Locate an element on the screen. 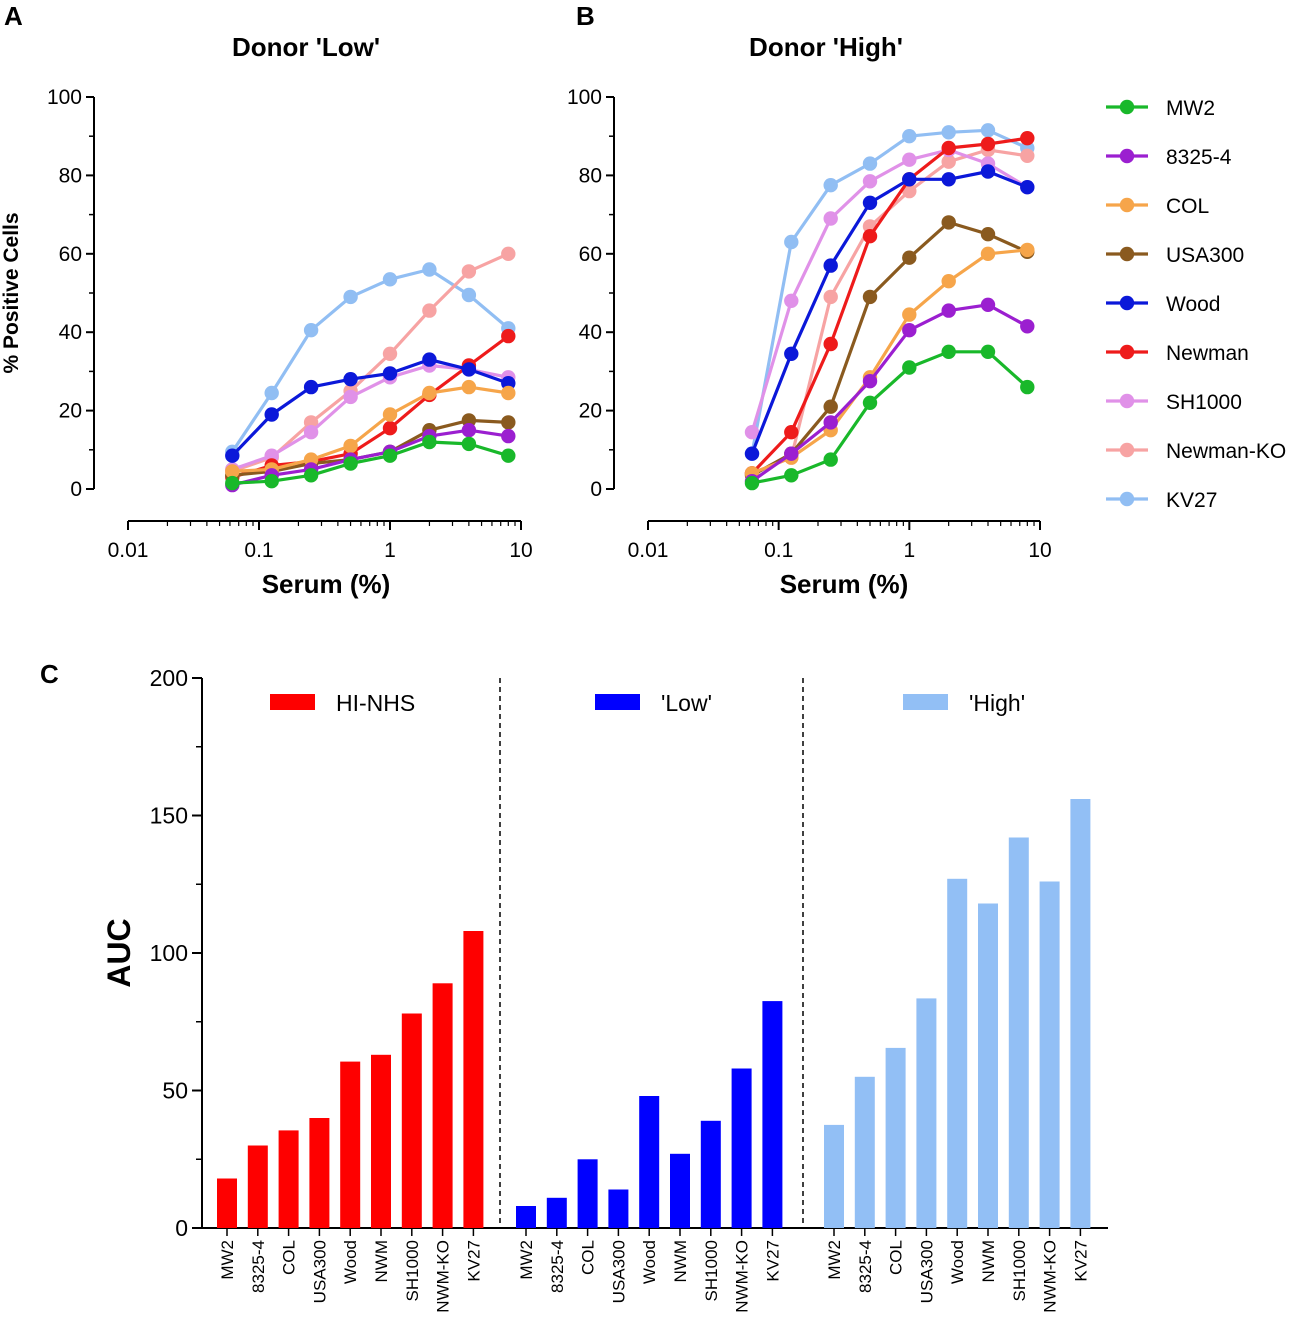  panel-c-bar-high-wood is located at coordinates (957, 1053).